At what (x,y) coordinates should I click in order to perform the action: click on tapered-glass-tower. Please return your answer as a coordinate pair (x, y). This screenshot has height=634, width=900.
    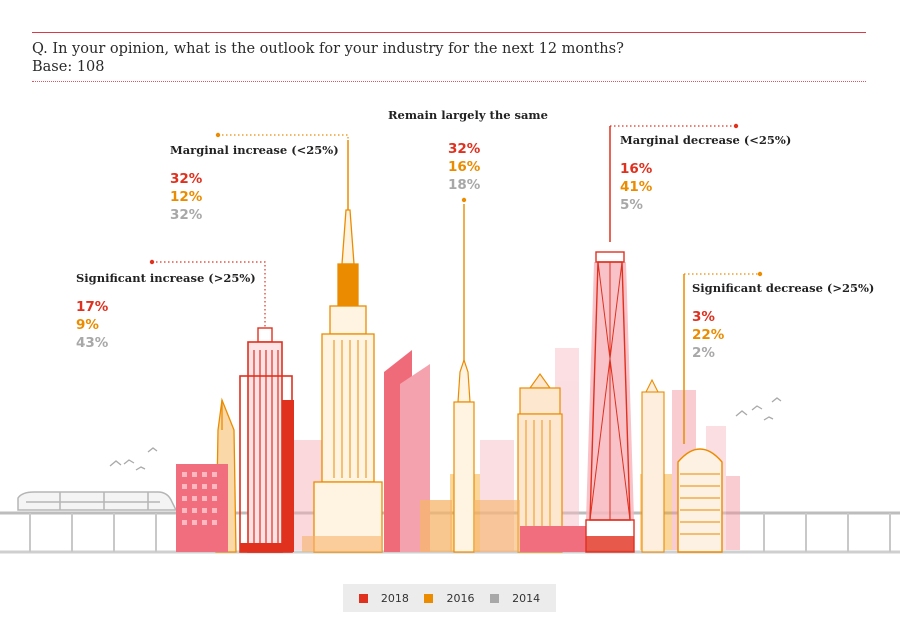
    Looking at the image, I should click on (610, 339).